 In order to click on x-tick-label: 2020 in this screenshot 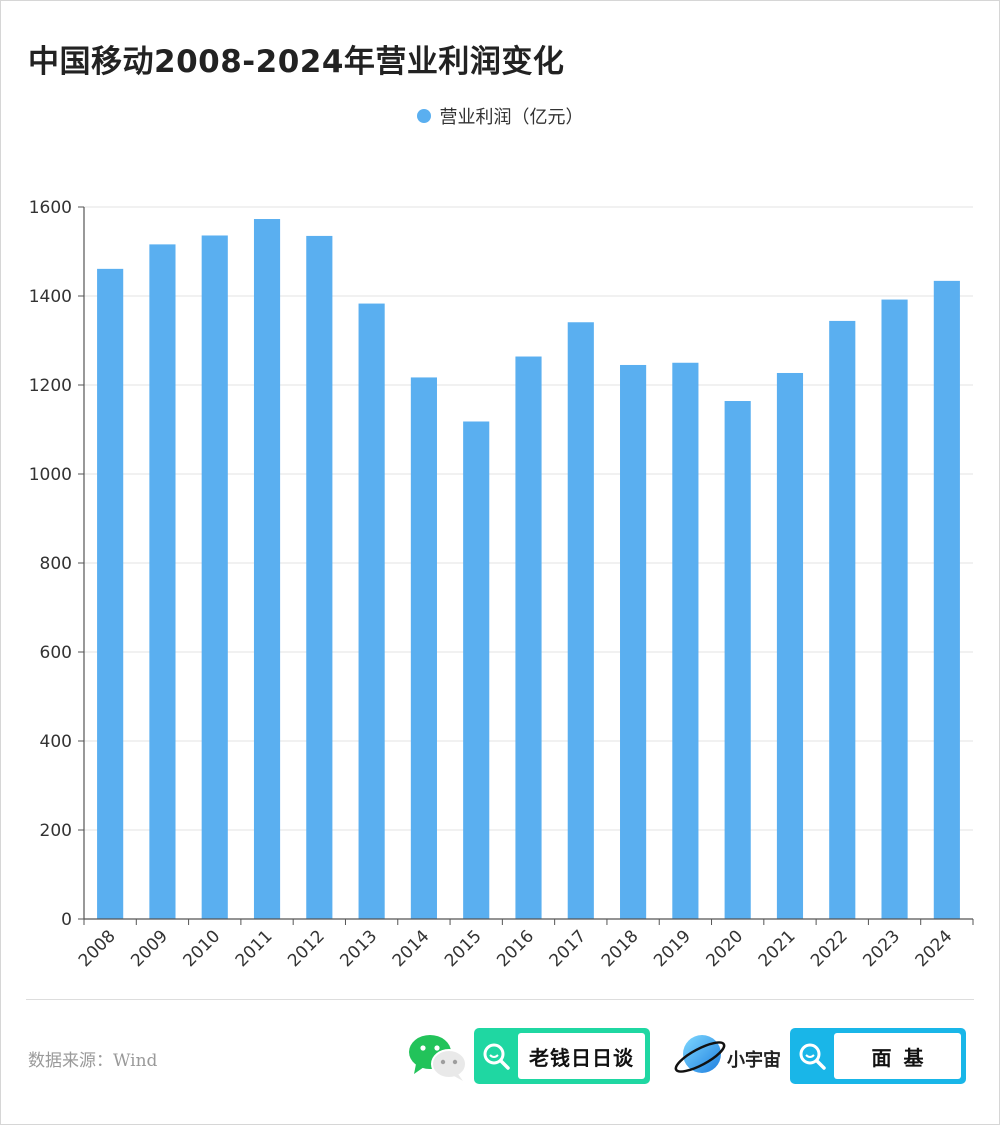, I will do `click(724, 948)`.